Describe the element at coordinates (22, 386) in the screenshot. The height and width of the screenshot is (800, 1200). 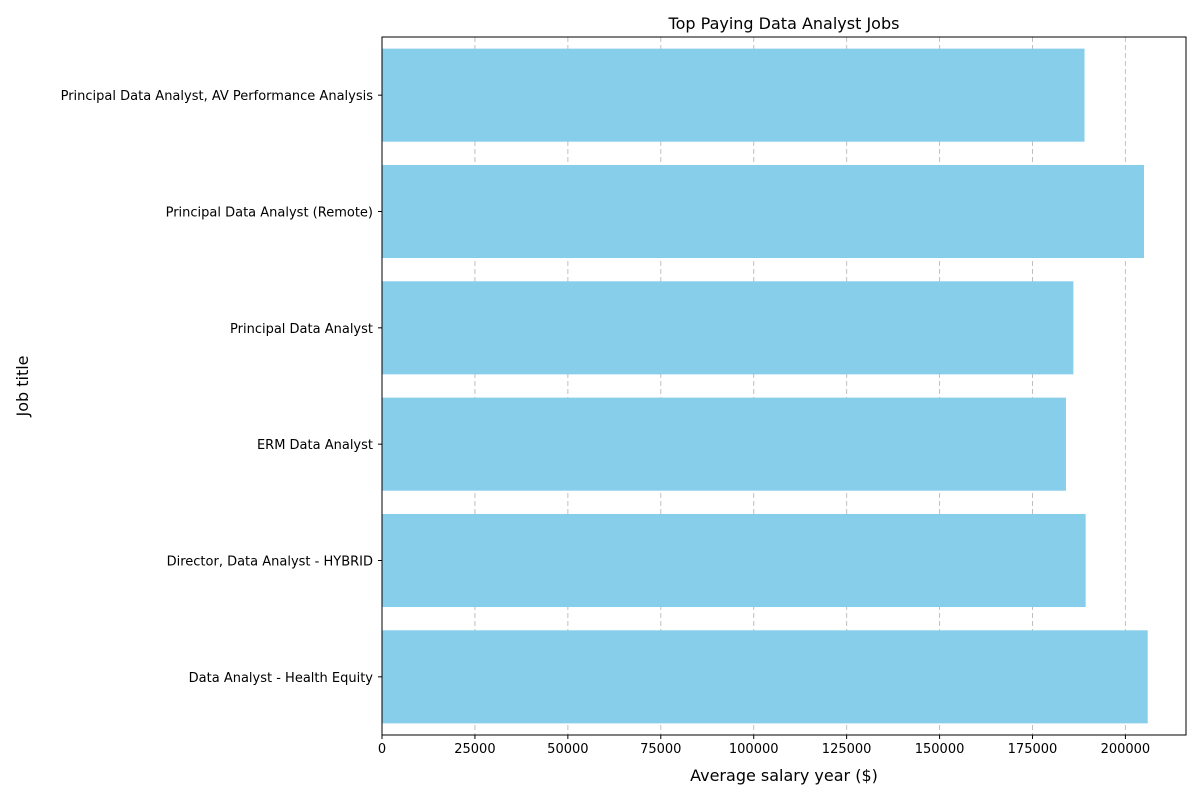
I see `y-axis-label: Job title` at that location.